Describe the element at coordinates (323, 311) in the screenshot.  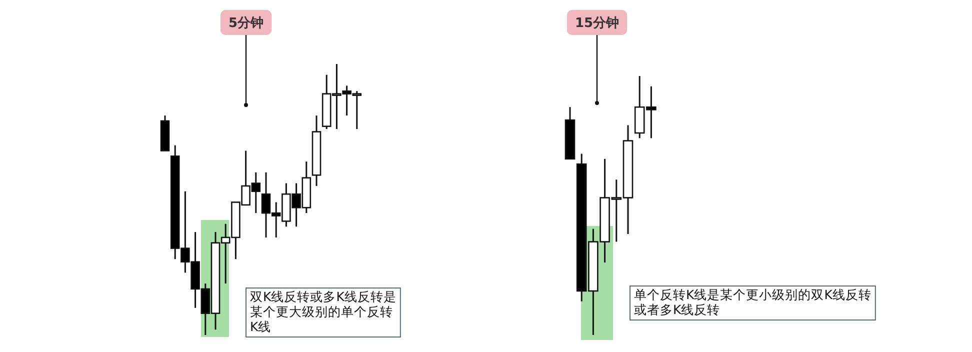
I see `annotation: 双K线反转或多K线反转是某个更大级别的单个反转K线` at that location.